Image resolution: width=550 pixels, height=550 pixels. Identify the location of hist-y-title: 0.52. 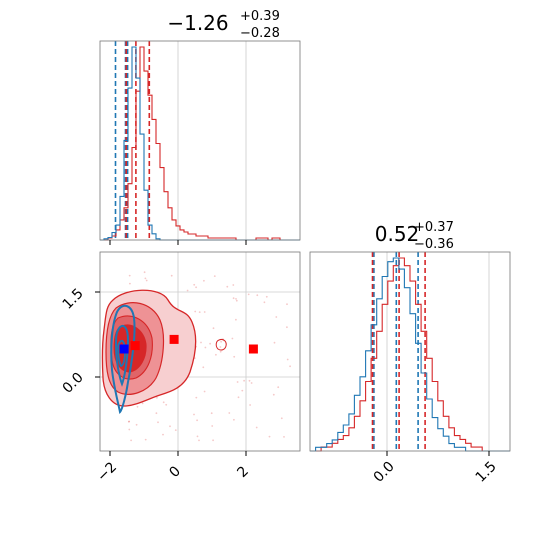
(397, 234).